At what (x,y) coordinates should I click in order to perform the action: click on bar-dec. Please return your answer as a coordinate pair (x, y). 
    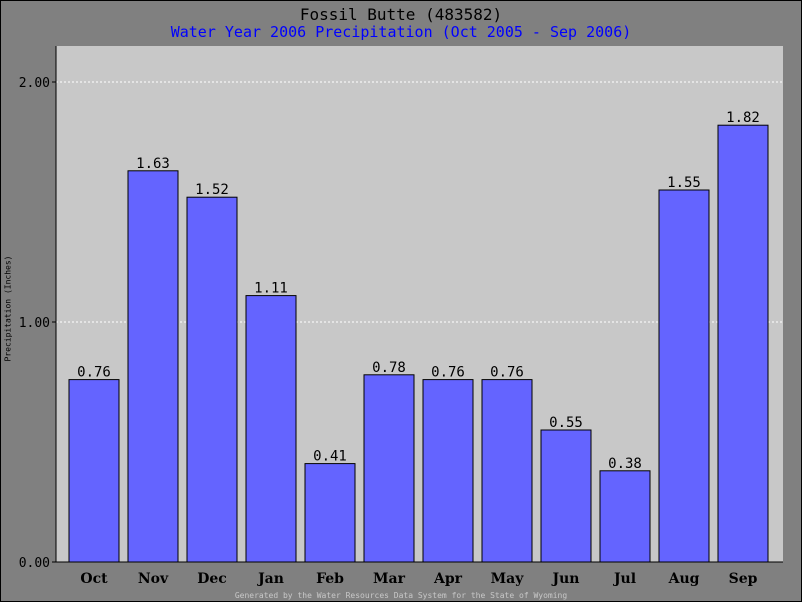
    Looking at the image, I should click on (212, 379).